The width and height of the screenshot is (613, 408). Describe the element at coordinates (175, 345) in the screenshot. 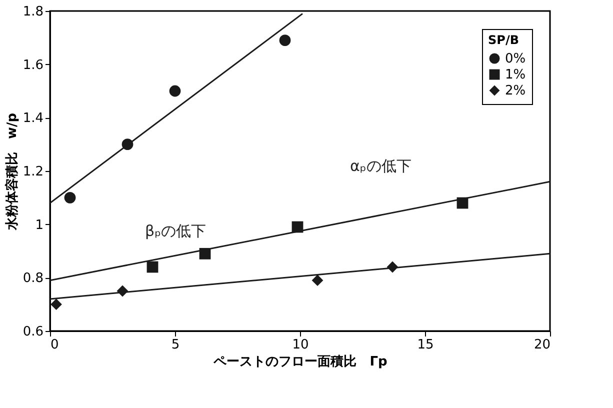

I see `x-tick-label: 5` at that location.